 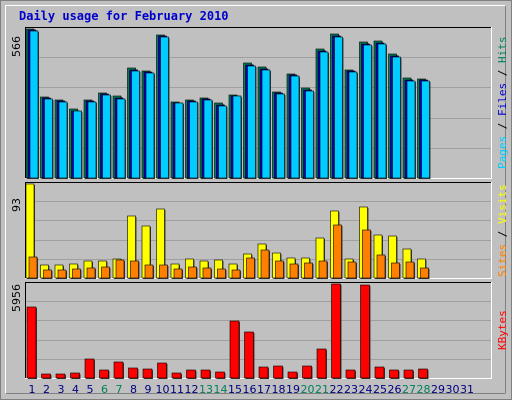 I want to click on x-tick-label: 11, so click(x=177, y=389).